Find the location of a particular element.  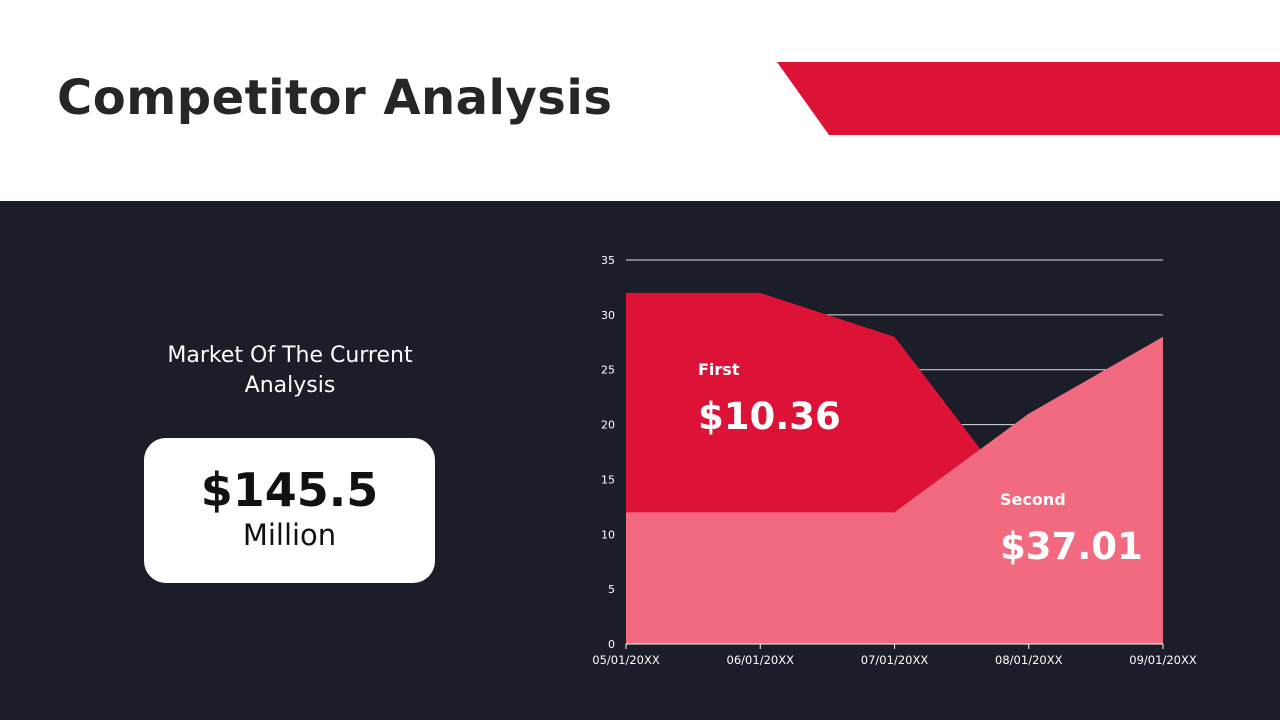

y-tick-label: 20 is located at coordinates (608, 425).